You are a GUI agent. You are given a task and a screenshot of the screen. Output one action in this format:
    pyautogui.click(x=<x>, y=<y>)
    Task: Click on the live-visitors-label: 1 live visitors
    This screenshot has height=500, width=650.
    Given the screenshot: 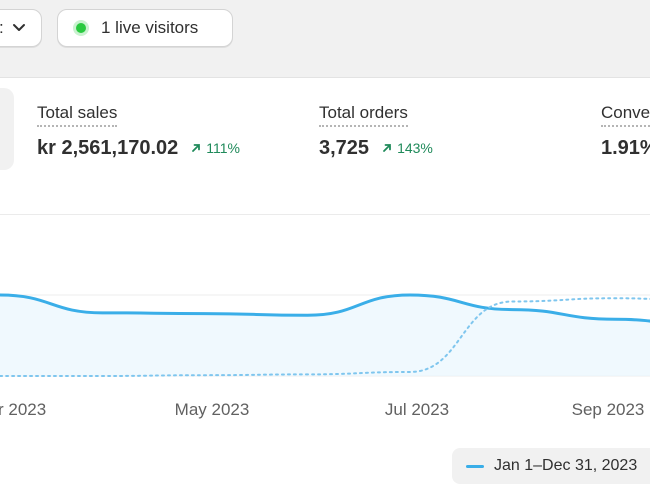 What is the action you would take?
    pyautogui.click(x=150, y=27)
    